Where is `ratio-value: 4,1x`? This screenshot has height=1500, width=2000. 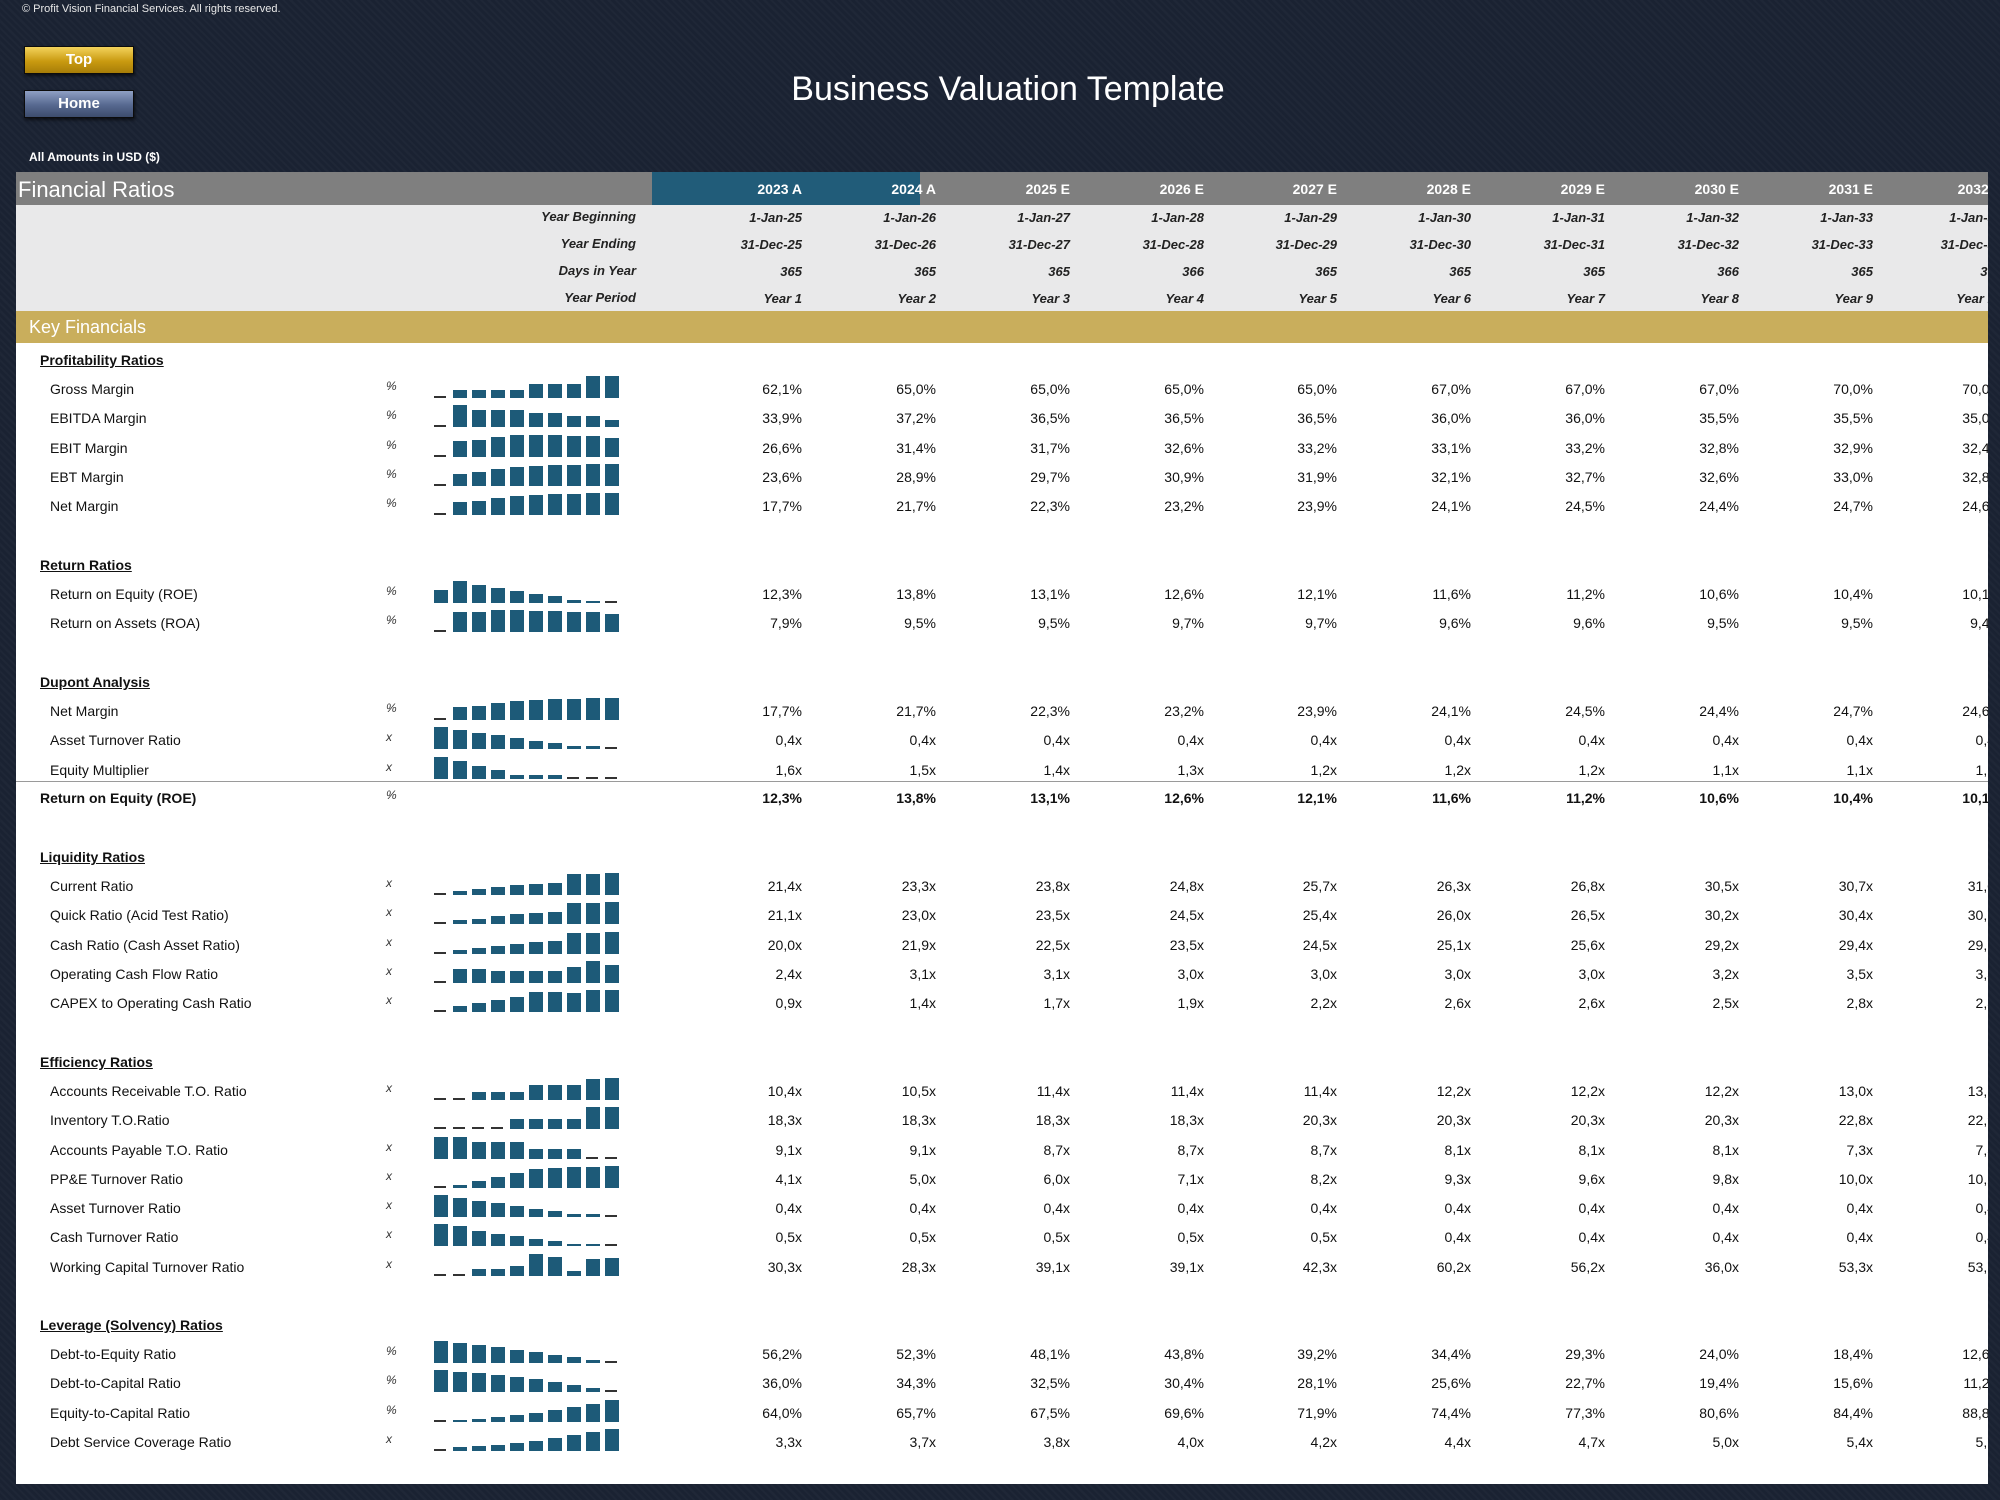 ratio-value: 4,1x is located at coordinates (788, 1179).